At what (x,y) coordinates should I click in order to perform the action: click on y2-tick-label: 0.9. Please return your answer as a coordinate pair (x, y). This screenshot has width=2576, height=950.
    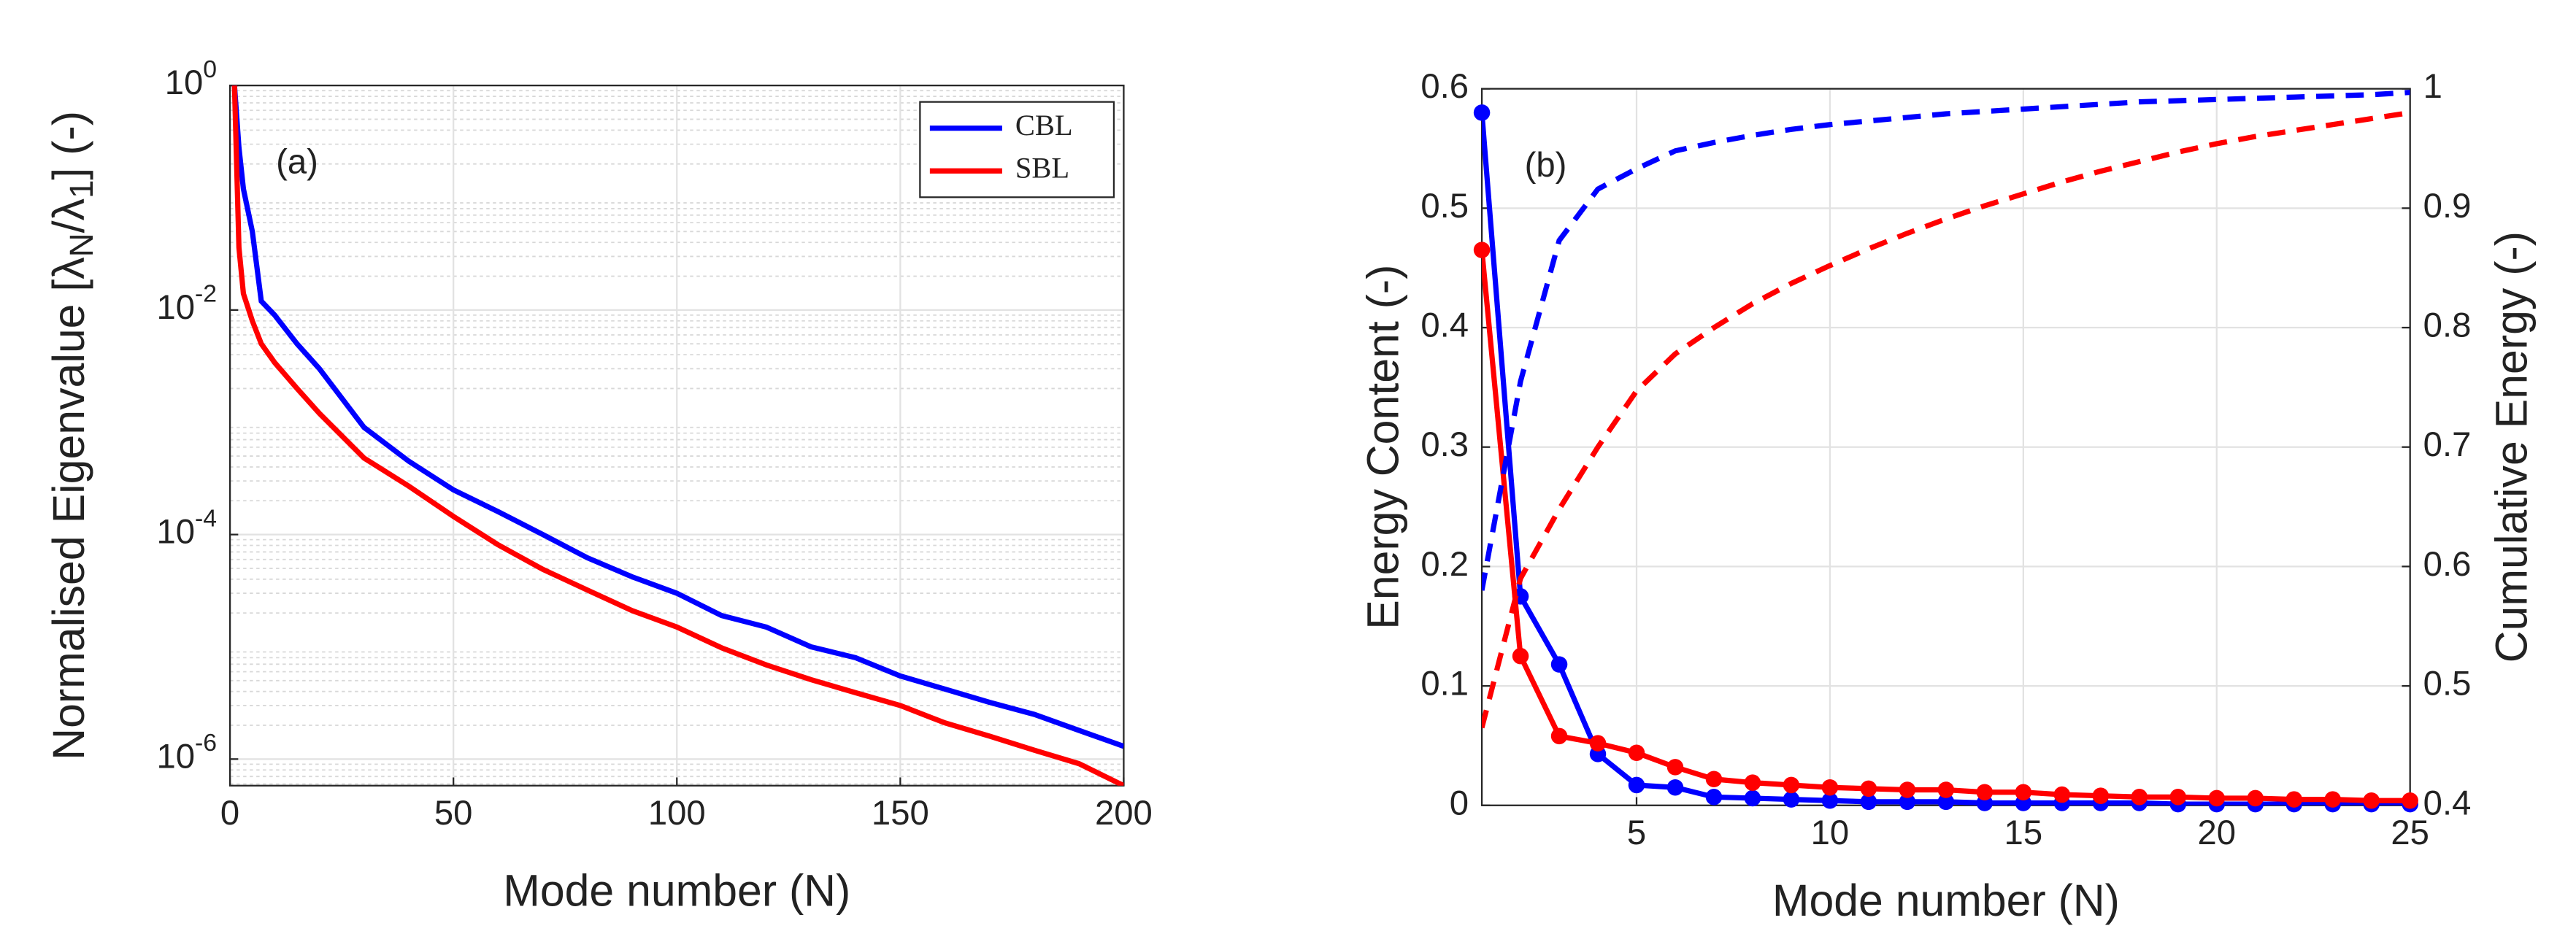
    Looking at the image, I should click on (2447, 206).